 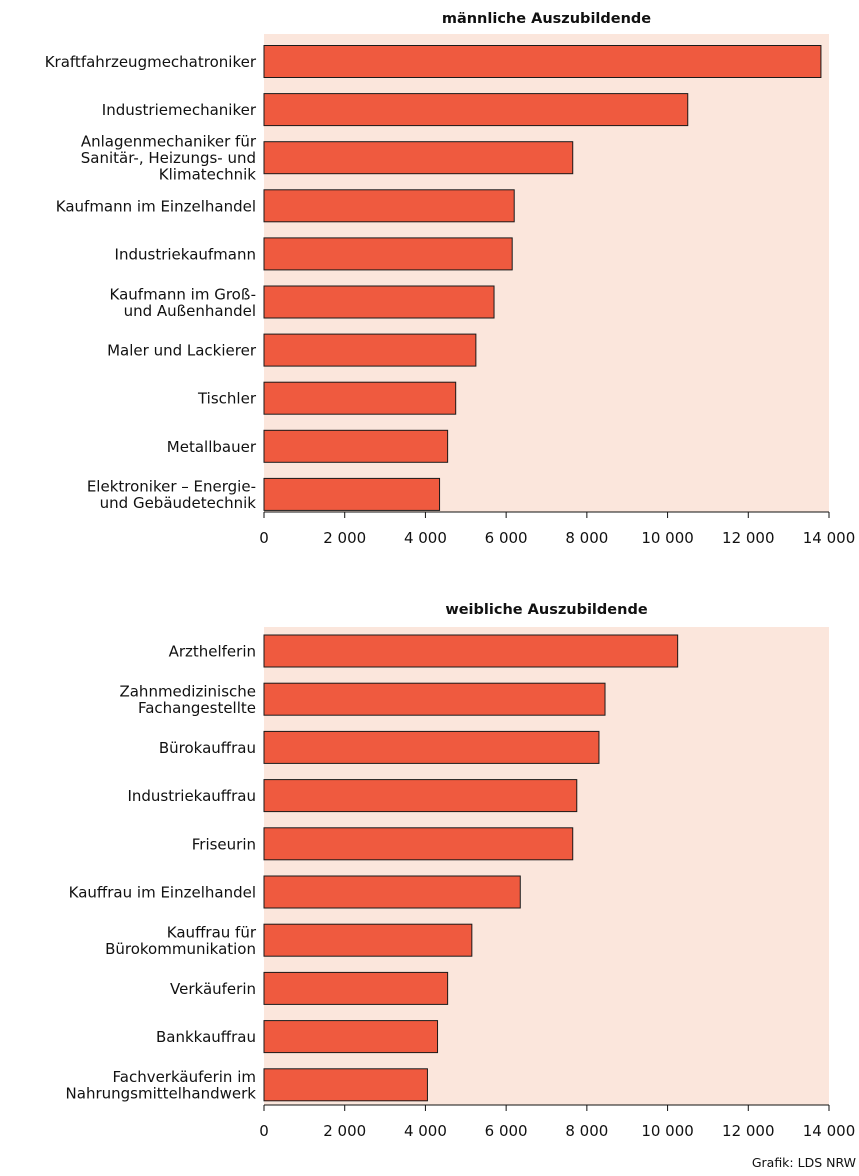 What do you see at coordinates (183, 302) in the screenshot?
I see `category-label: Kaufmann im Groß-und Außenhandel` at bounding box center [183, 302].